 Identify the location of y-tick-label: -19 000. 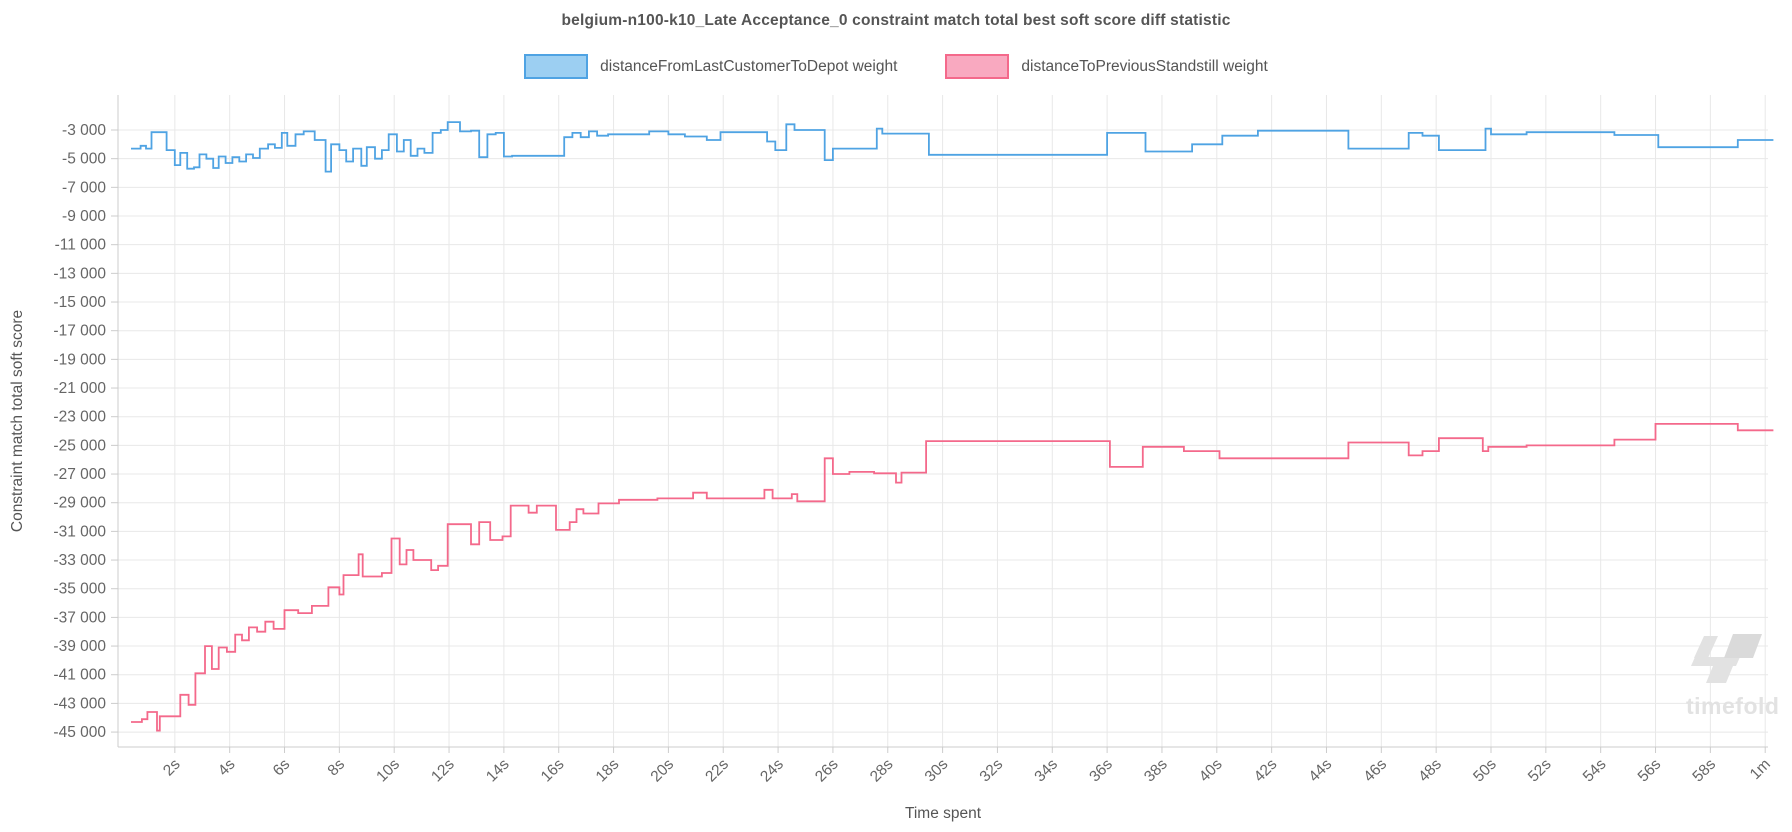
(79, 359).